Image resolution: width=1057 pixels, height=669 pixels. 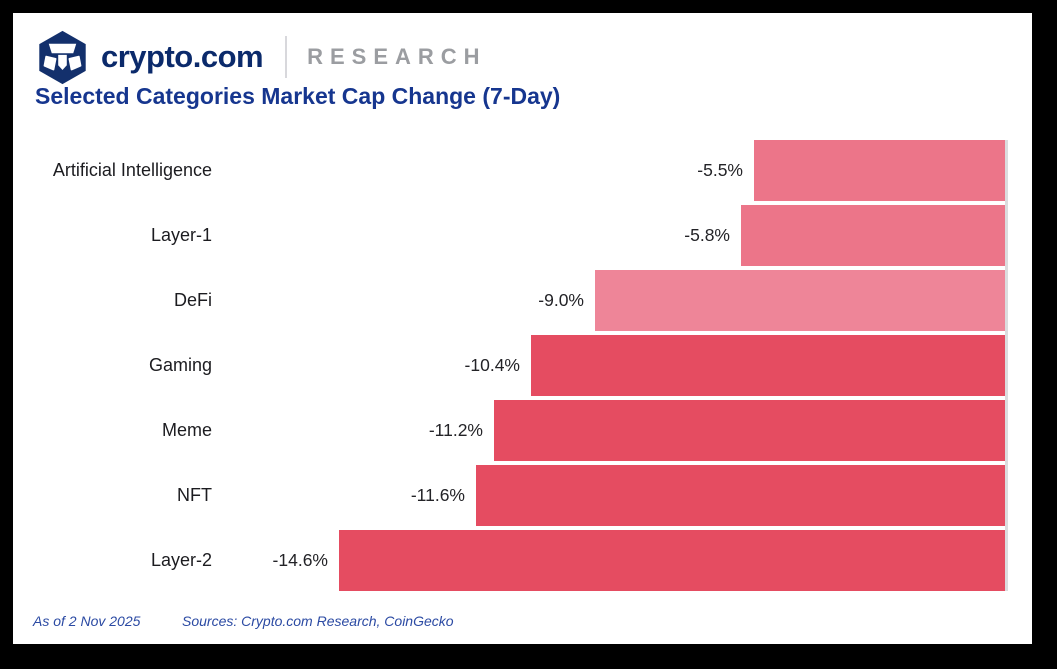 What do you see at coordinates (192, 300) in the screenshot?
I see `category-label: DeFi` at bounding box center [192, 300].